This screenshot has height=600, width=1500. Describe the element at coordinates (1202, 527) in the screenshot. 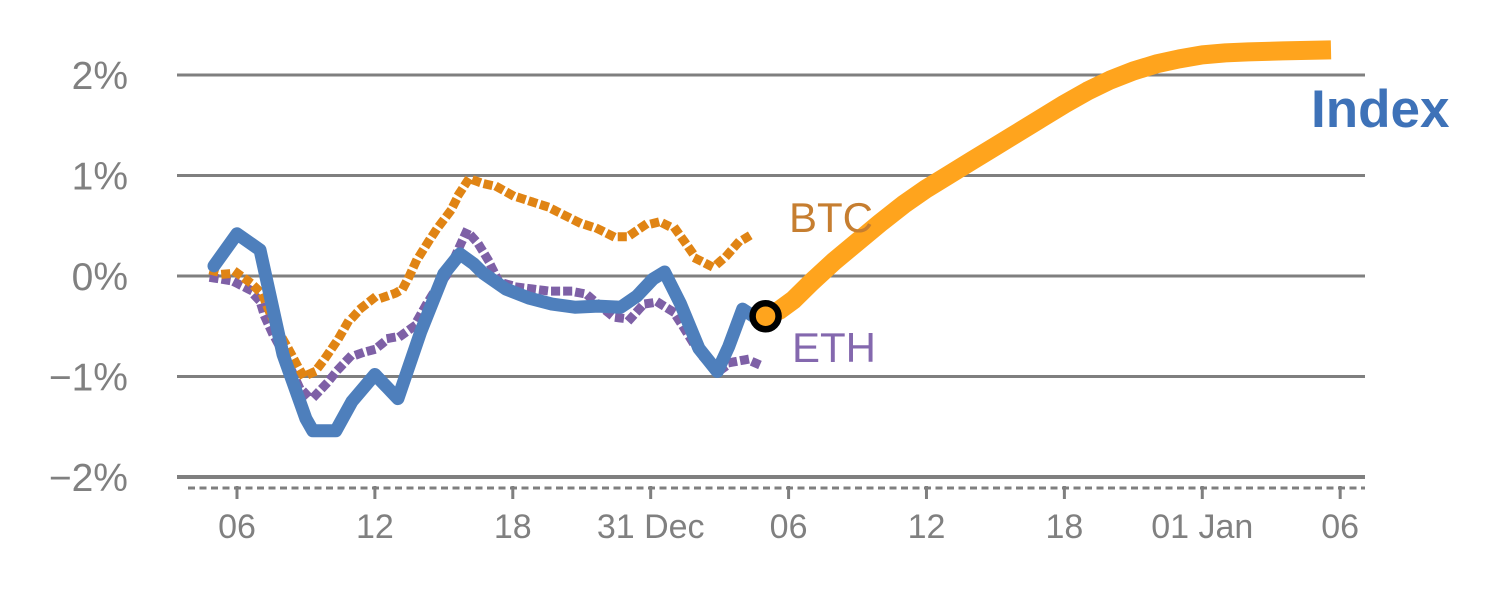

I see `x-tick-label: 01 Jan` at that location.